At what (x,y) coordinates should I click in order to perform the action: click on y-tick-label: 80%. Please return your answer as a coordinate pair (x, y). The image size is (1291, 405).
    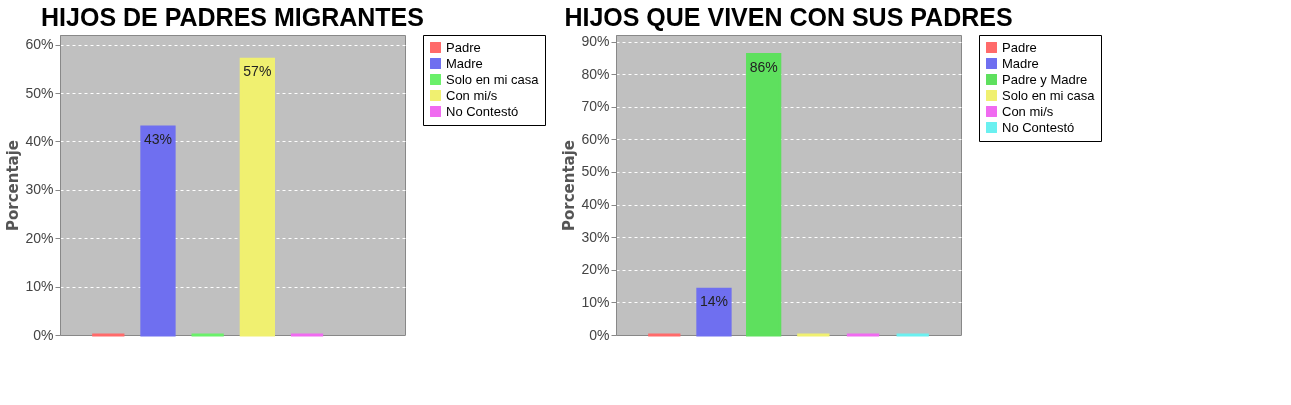
    Looking at the image, I should click on (595, 73).